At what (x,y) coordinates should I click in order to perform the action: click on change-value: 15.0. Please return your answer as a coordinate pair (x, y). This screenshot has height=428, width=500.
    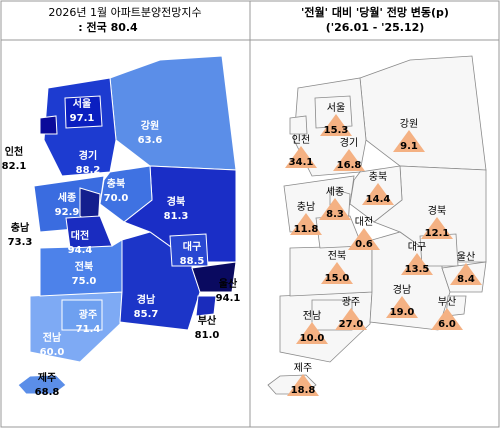
    Looking at the image, I should click on (337, 278).